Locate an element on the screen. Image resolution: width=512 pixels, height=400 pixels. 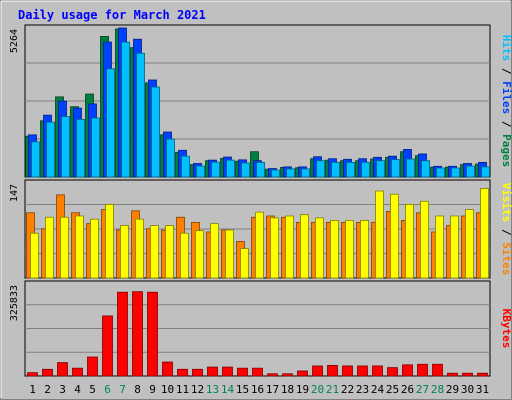
x-tick-label: 5 is located at coordinates (92, 389).